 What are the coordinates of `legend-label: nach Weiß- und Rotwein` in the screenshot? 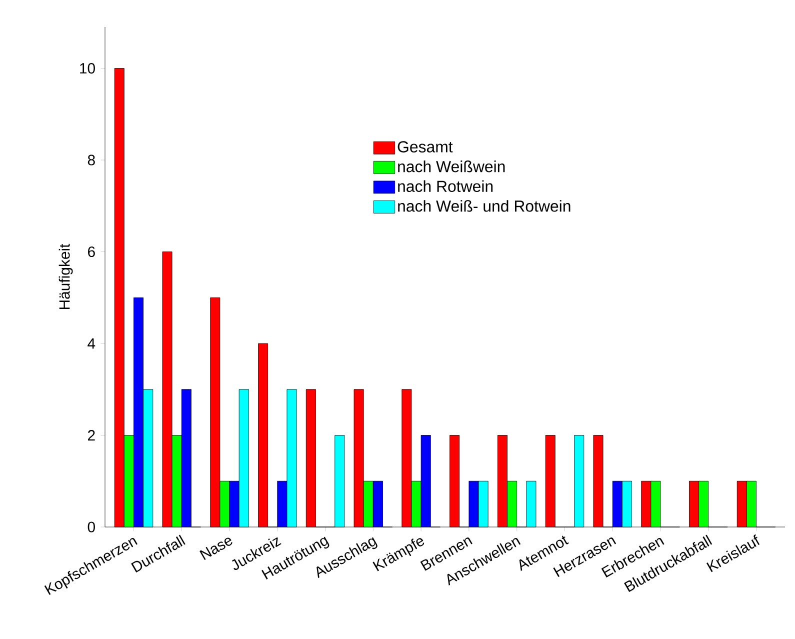 It's located at (484, 206).